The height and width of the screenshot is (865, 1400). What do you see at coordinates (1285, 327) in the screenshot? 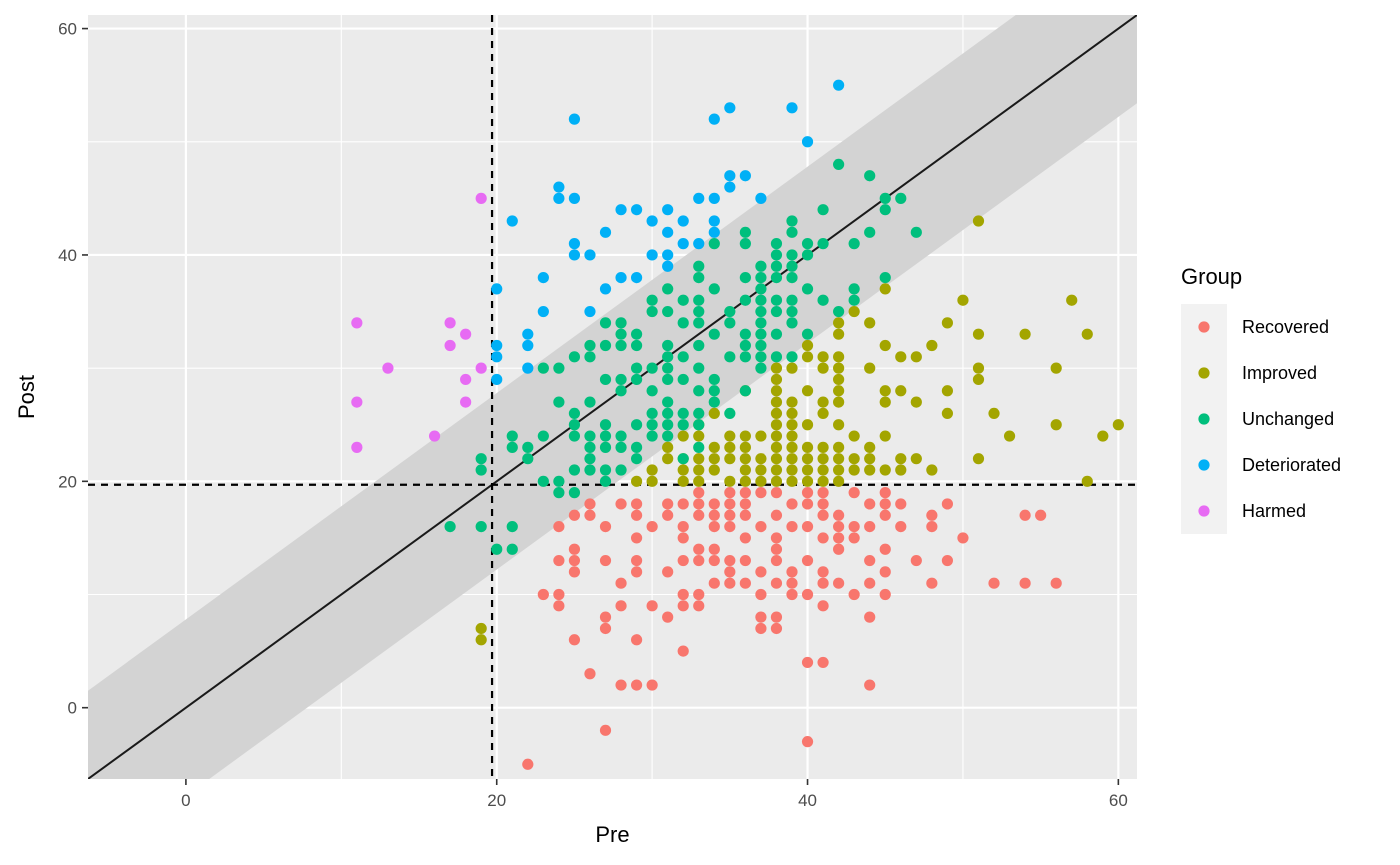
I see `legend-label-recovered: Recovered` at bounding box center [1285, 327].